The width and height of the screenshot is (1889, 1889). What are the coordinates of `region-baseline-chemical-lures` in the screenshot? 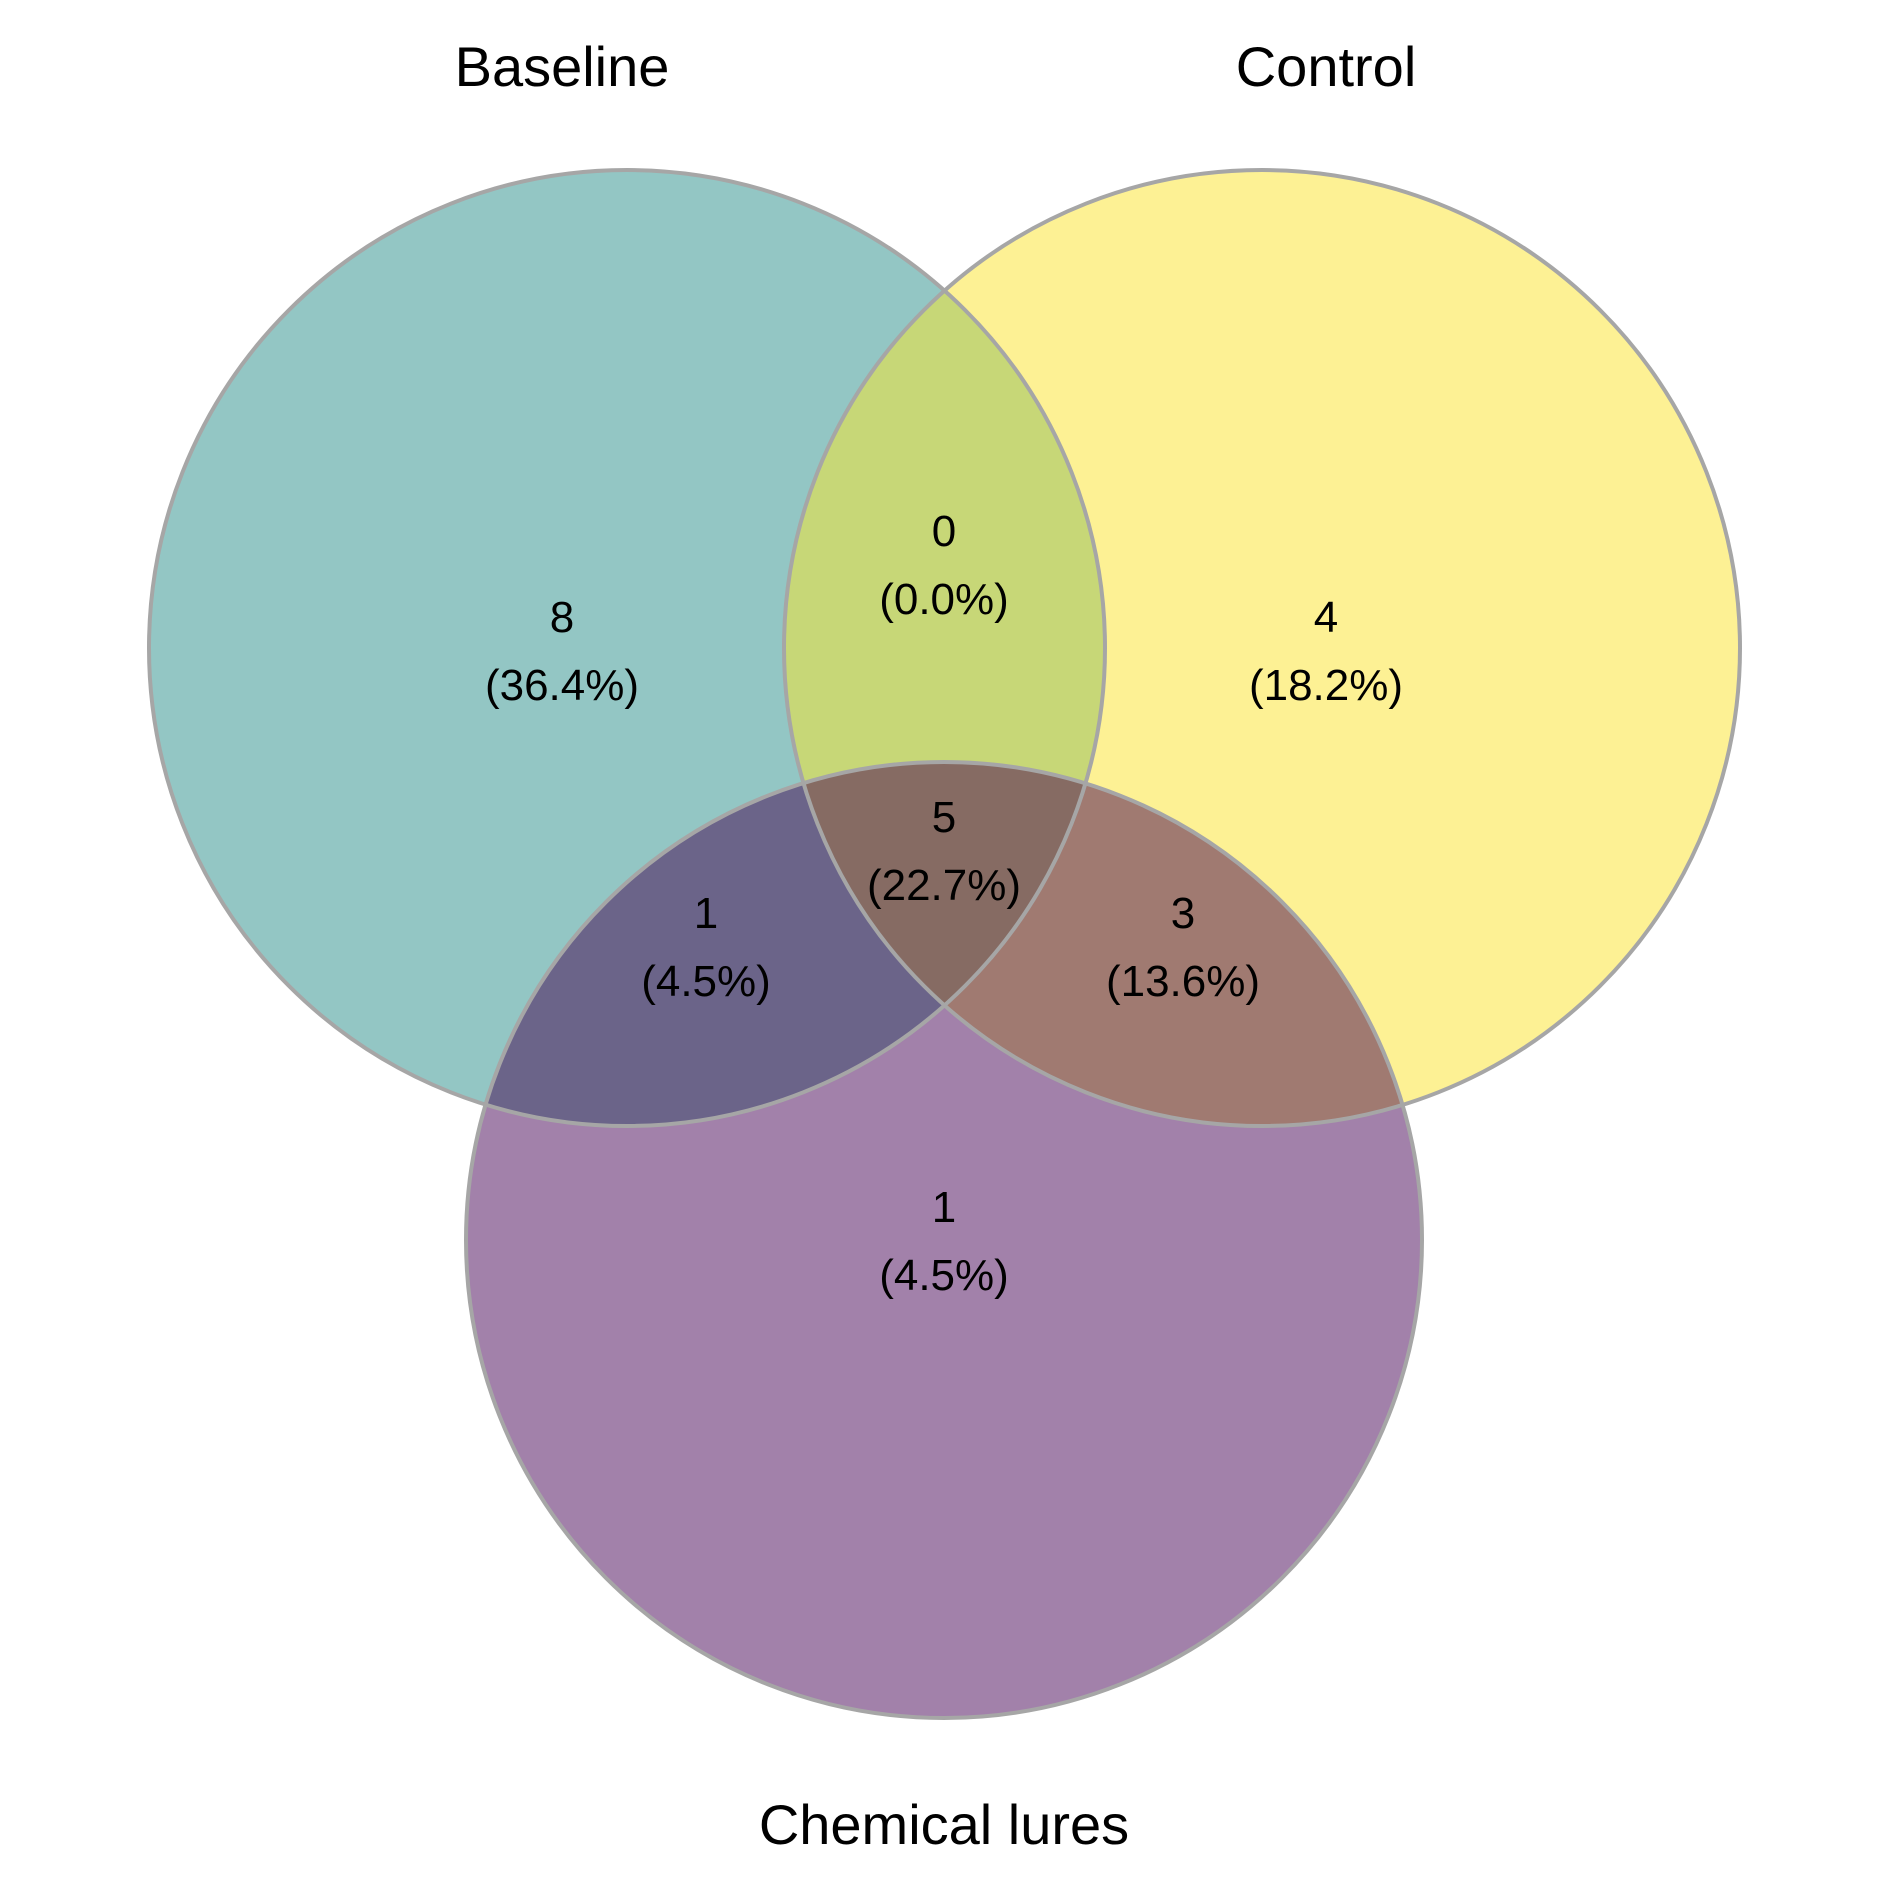 It's located at (785, 944).